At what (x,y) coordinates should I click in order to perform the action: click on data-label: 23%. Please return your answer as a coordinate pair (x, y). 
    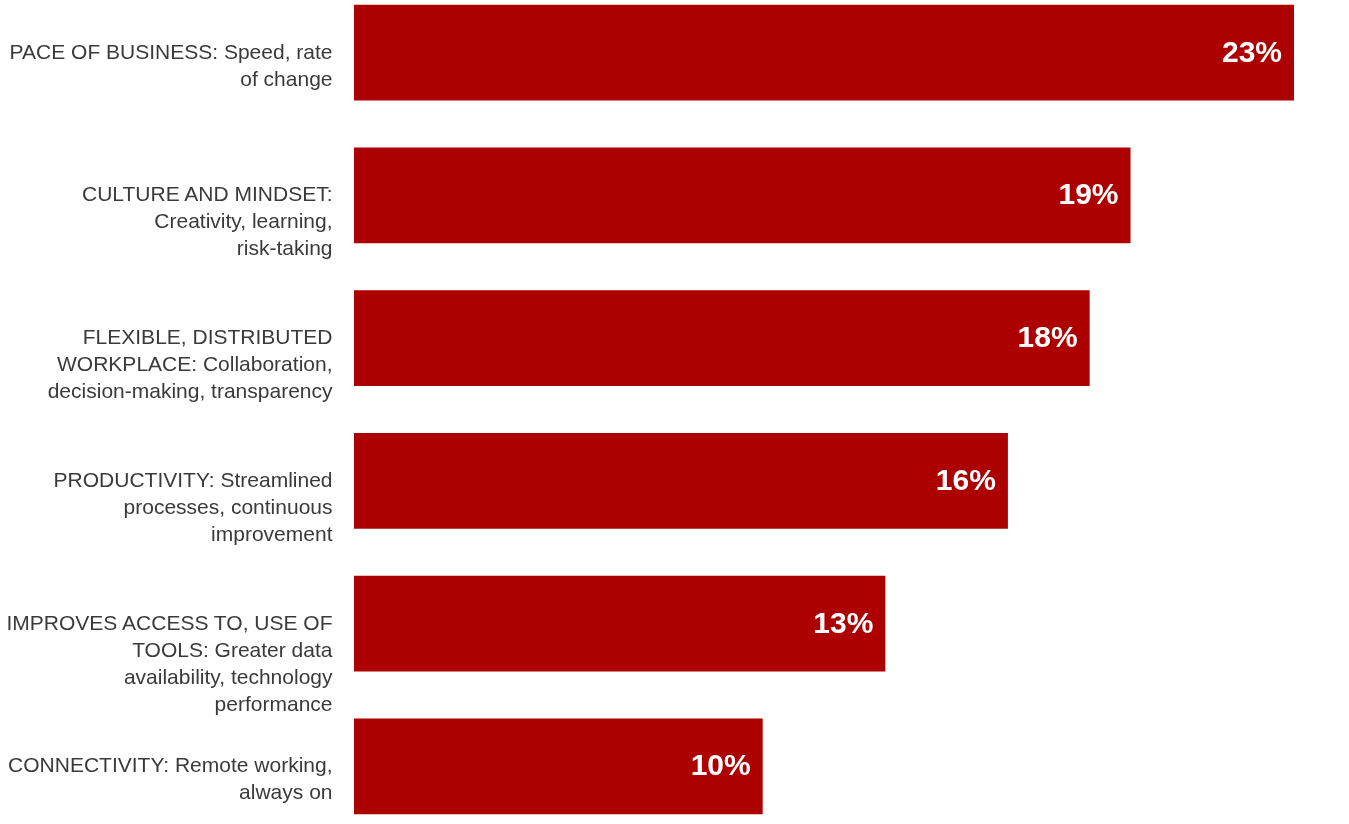
    Looking at the image, I should click on (1251, 51).